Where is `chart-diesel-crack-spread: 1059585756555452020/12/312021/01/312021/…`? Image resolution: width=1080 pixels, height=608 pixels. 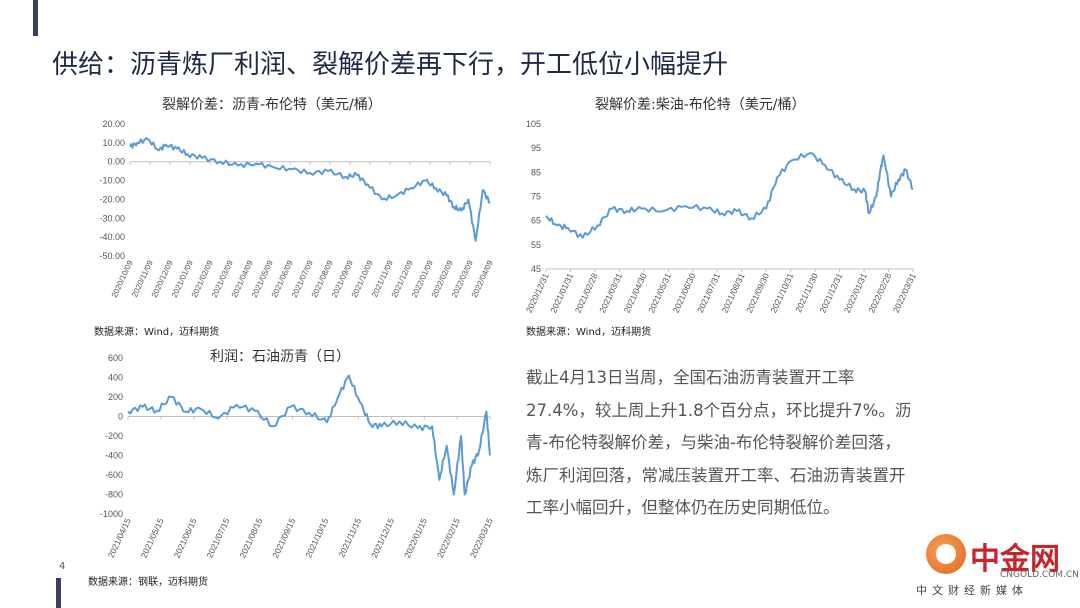 chart-diesel-crack-spread: 1059585756555452020/12/312021/01/312021/… is located at coordinates (721, 216).